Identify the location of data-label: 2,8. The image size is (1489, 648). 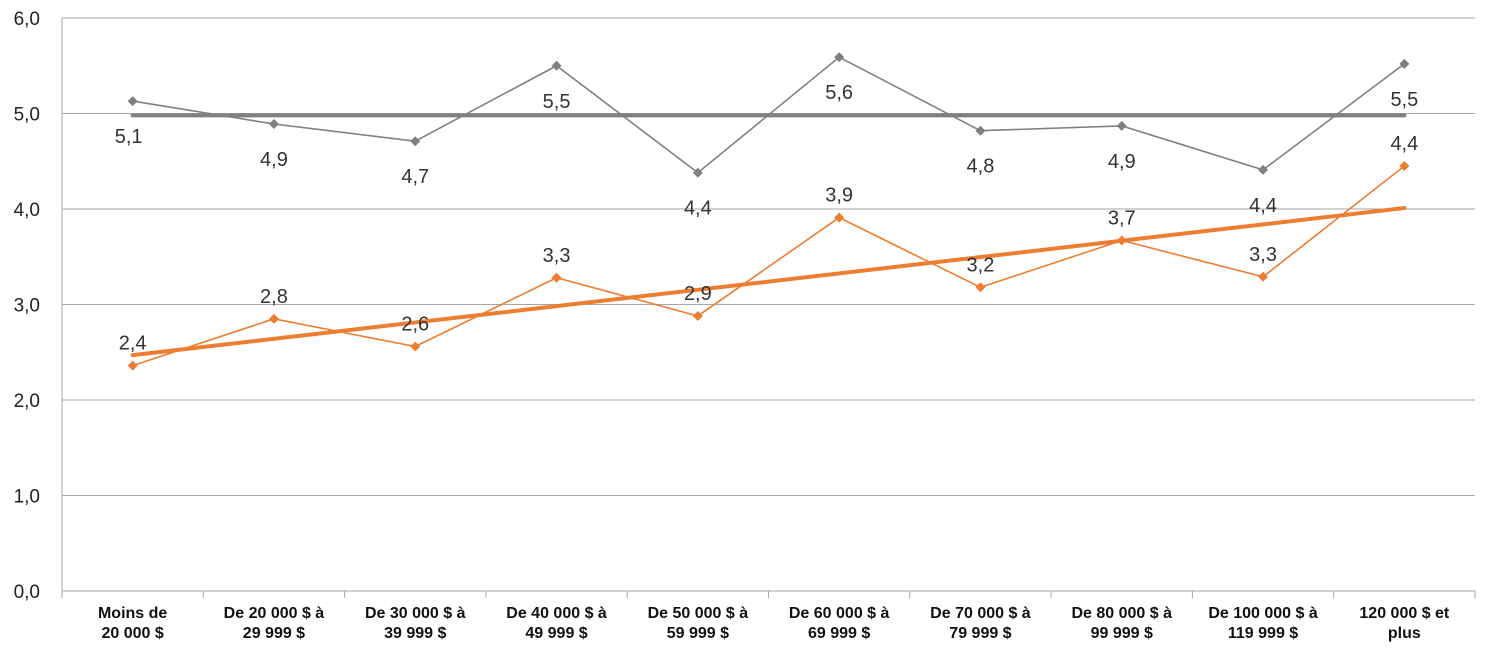
(274, 297).